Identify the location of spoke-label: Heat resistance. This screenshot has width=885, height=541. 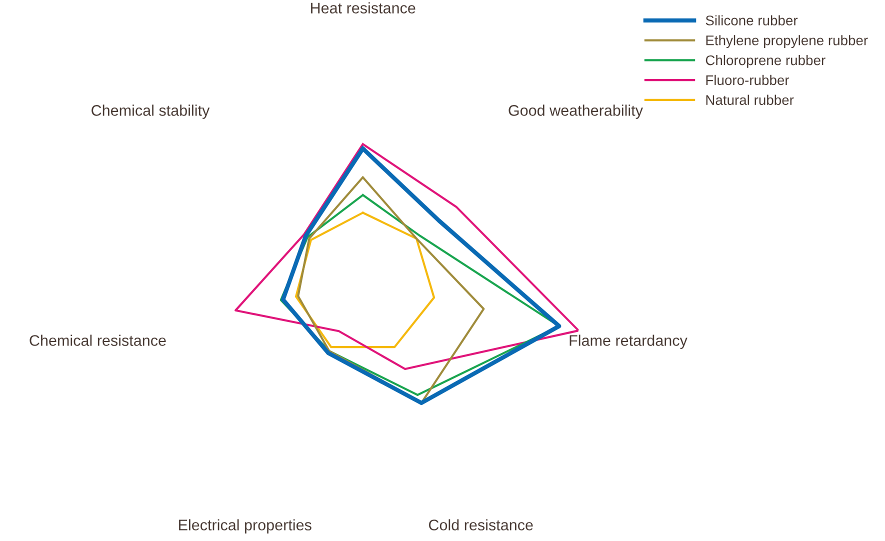
(363, 8).